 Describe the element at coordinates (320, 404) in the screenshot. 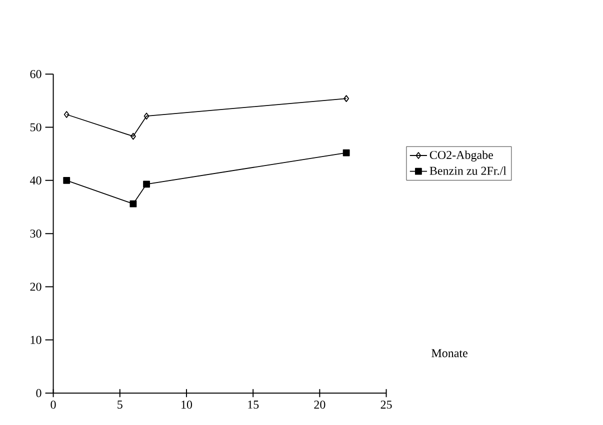

I see `x-tick-label: 20` at that location.